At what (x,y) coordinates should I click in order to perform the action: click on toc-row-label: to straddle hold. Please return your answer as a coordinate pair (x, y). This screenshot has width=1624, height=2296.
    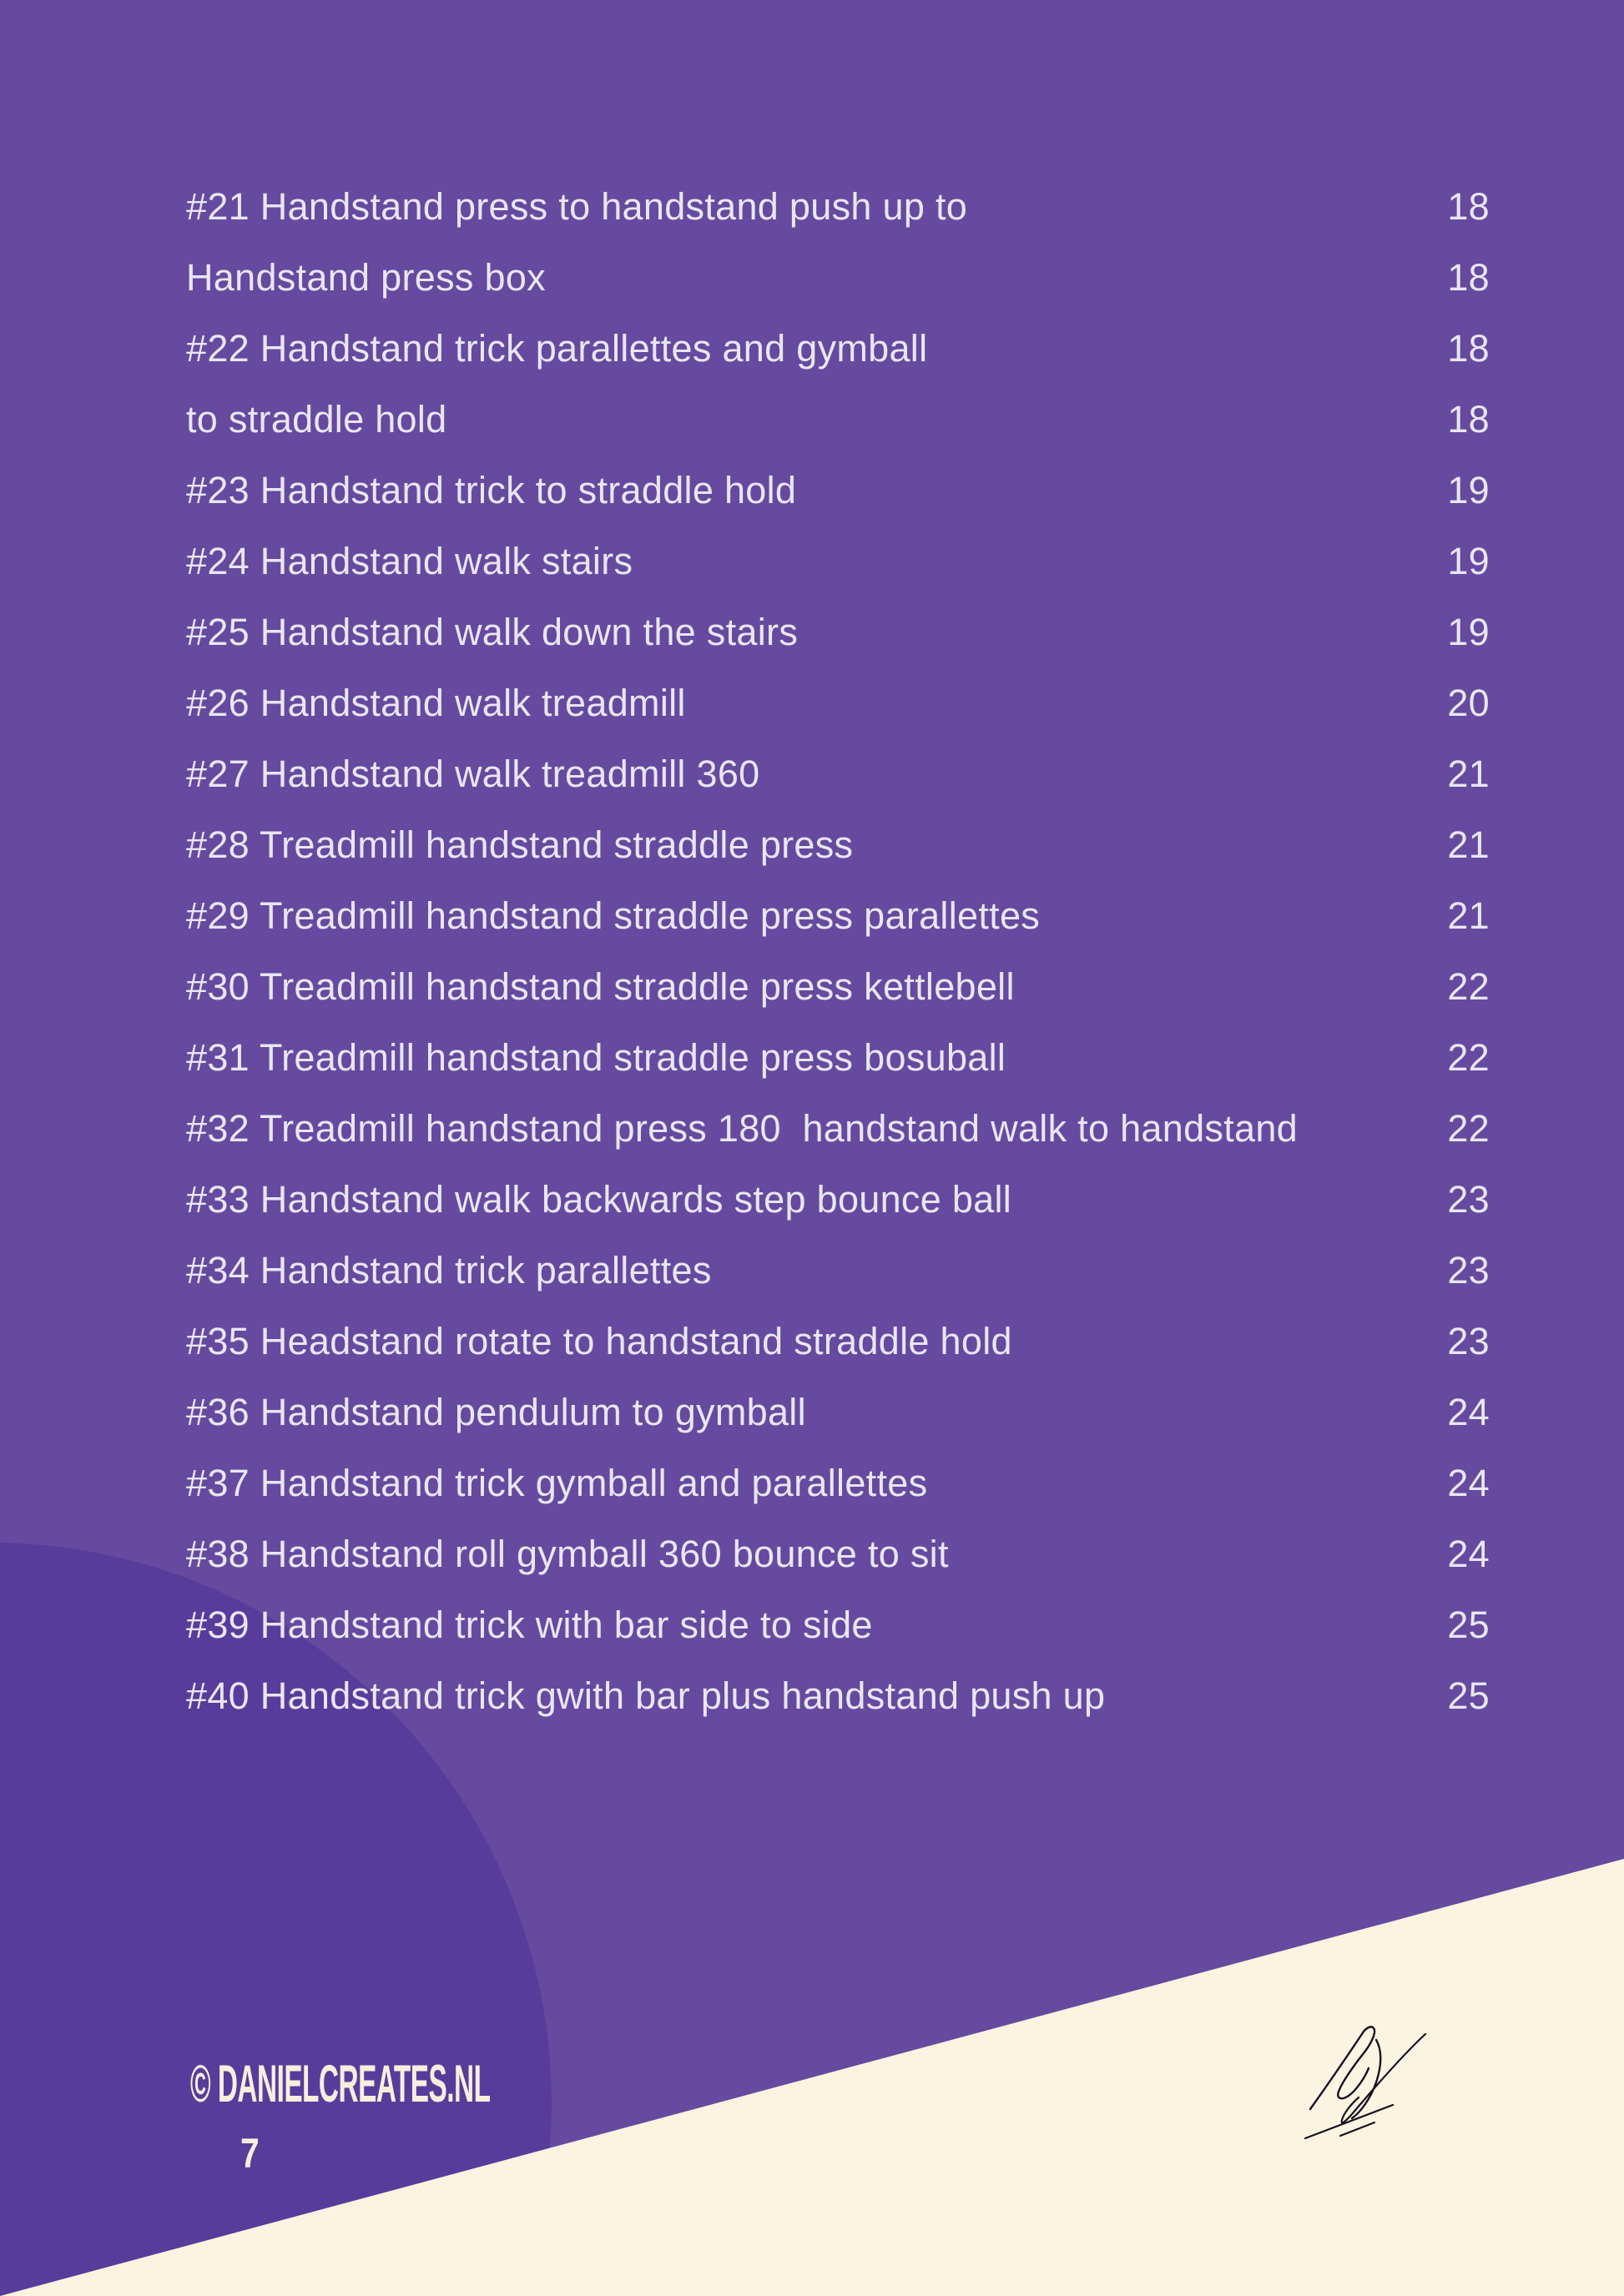
    Looking at the image, I should click on (317, 419).